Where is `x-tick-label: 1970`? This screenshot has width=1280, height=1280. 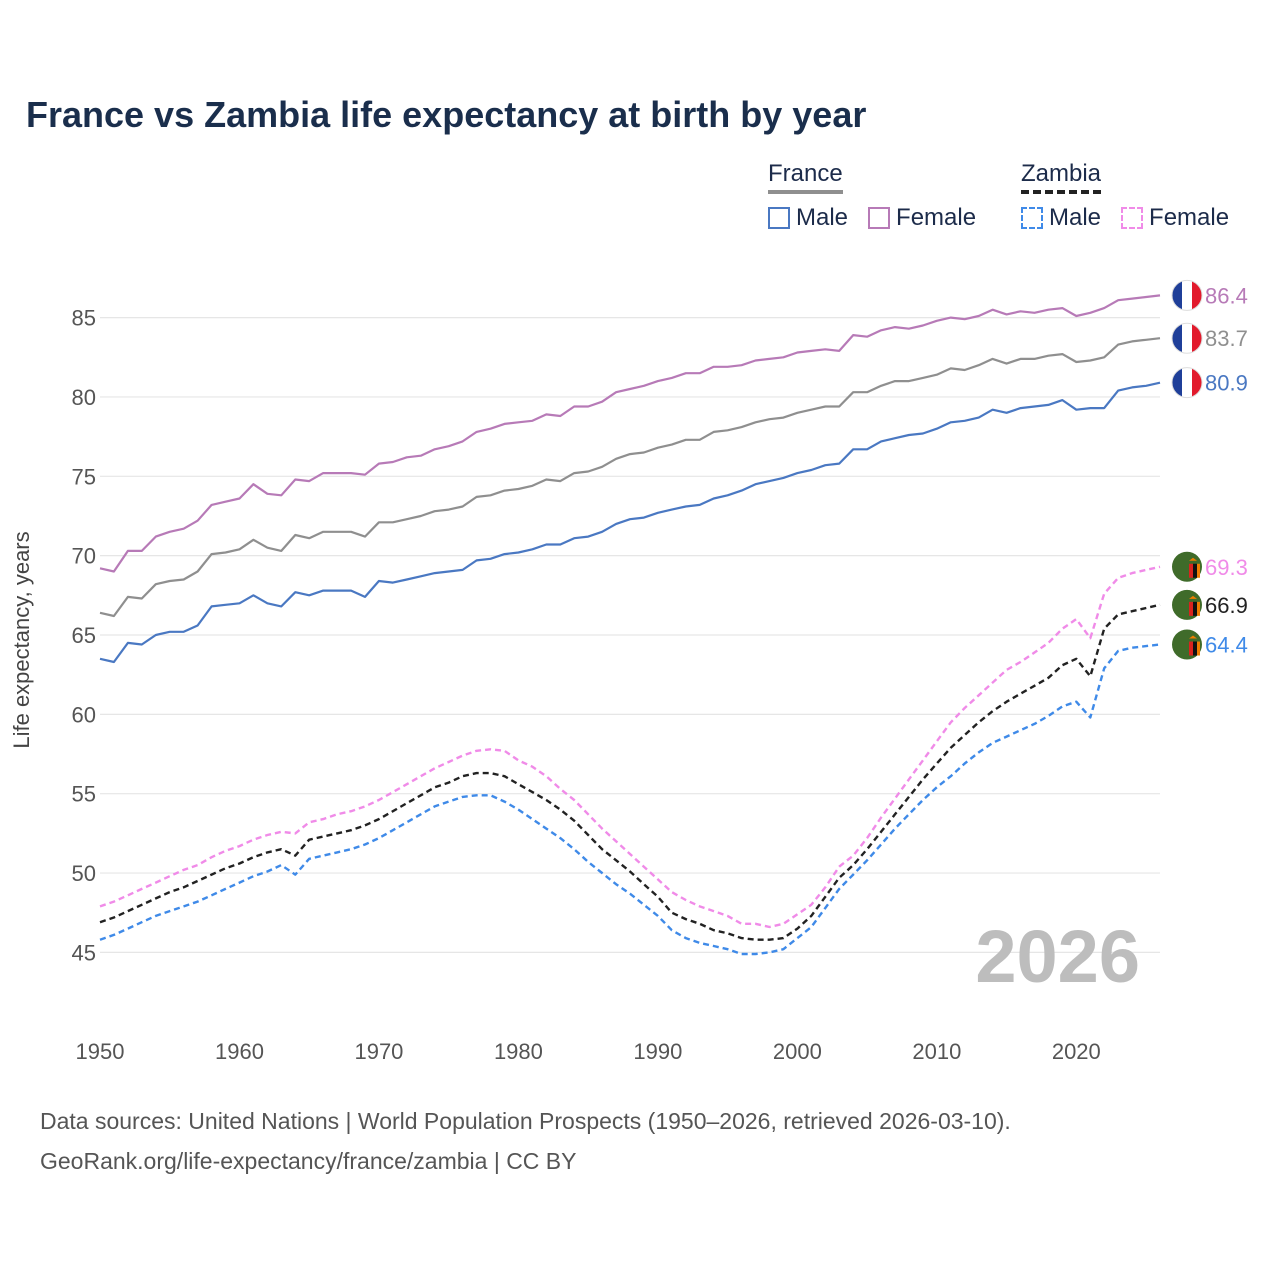 x-tick-label: 1970 is located at coordinates (378, 1051).